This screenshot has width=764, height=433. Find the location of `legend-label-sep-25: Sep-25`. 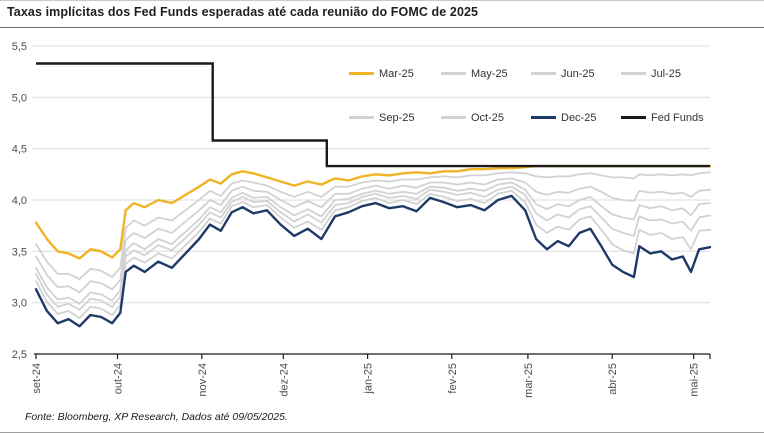

legend-label-sep-25: Sep-25 is located at coordinates (397, 117).